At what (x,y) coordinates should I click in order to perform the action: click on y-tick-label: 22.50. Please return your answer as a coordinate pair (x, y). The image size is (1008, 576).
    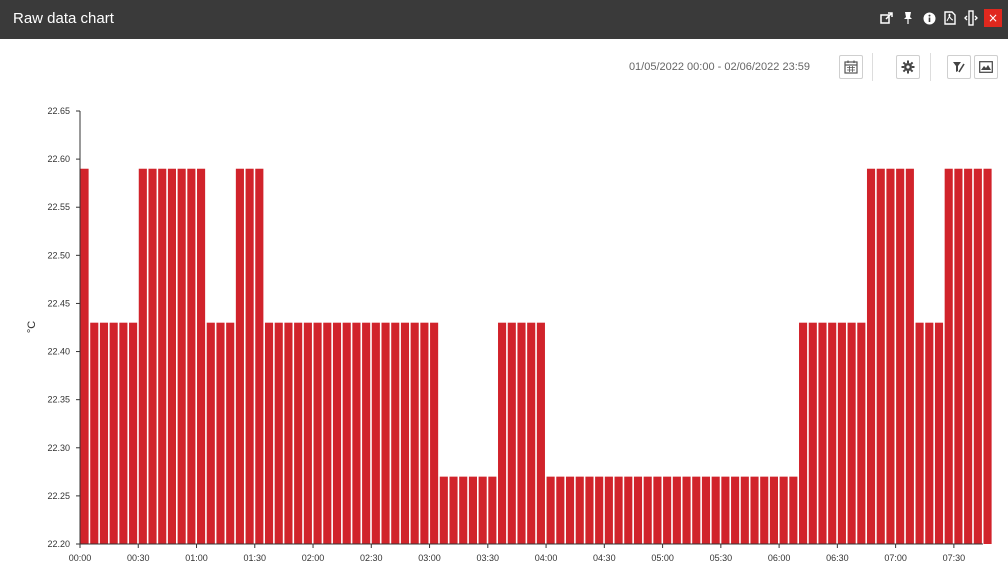
    Looking at the image, I should click on (58, 255).